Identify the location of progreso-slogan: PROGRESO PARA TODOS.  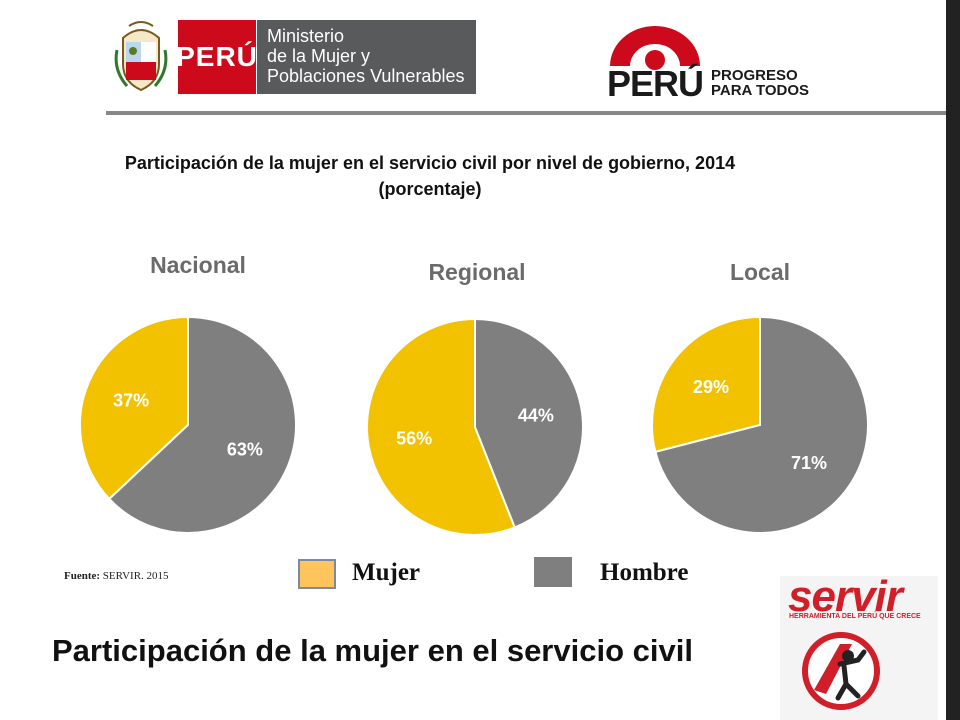
(760, 83).